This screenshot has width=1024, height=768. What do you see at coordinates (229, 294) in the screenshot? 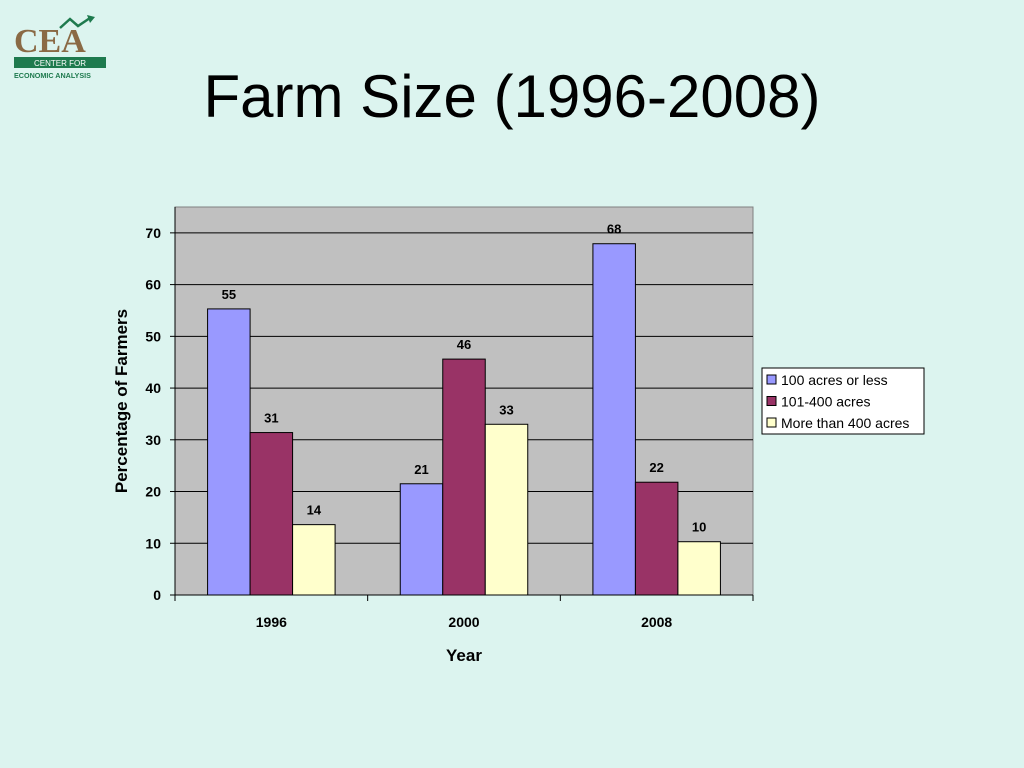
I see `data-label: 55` at bounding box center [229, 294].